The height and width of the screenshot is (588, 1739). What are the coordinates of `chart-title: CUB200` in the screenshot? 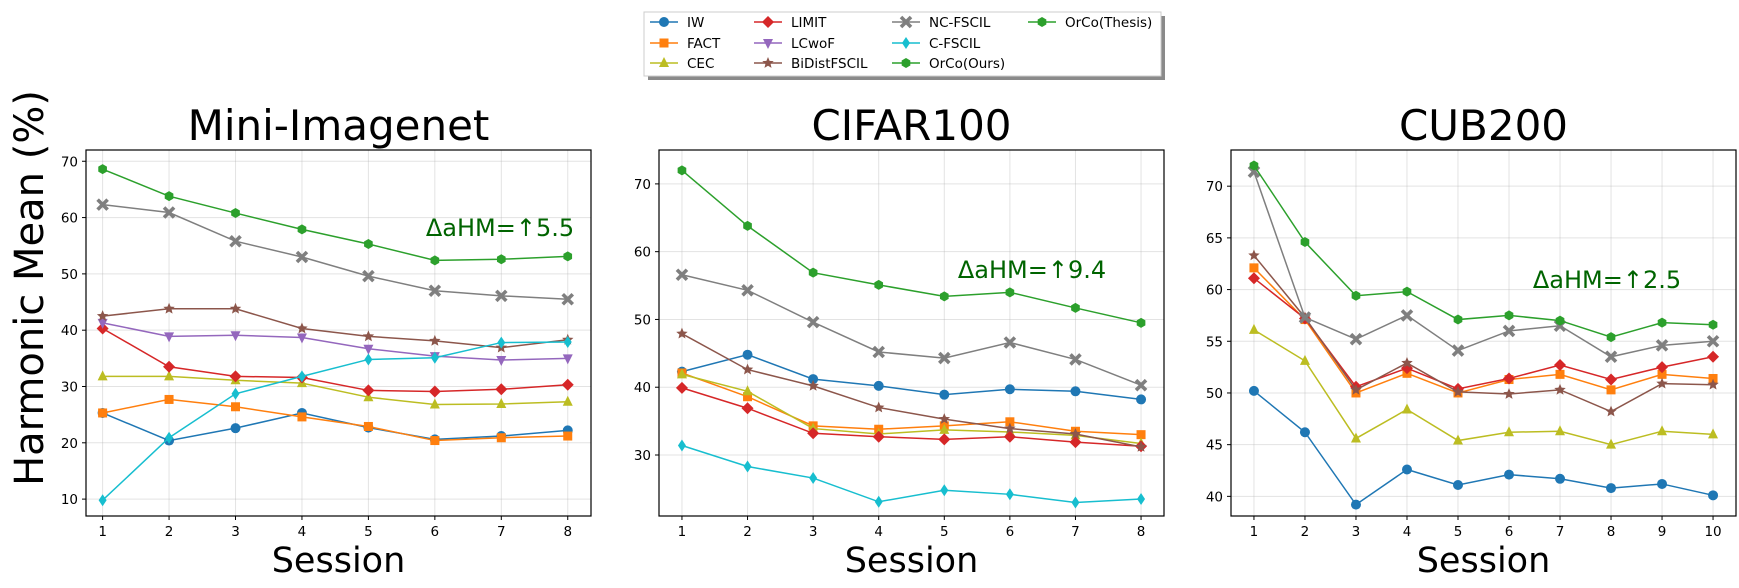 It's located at (1483, 125).